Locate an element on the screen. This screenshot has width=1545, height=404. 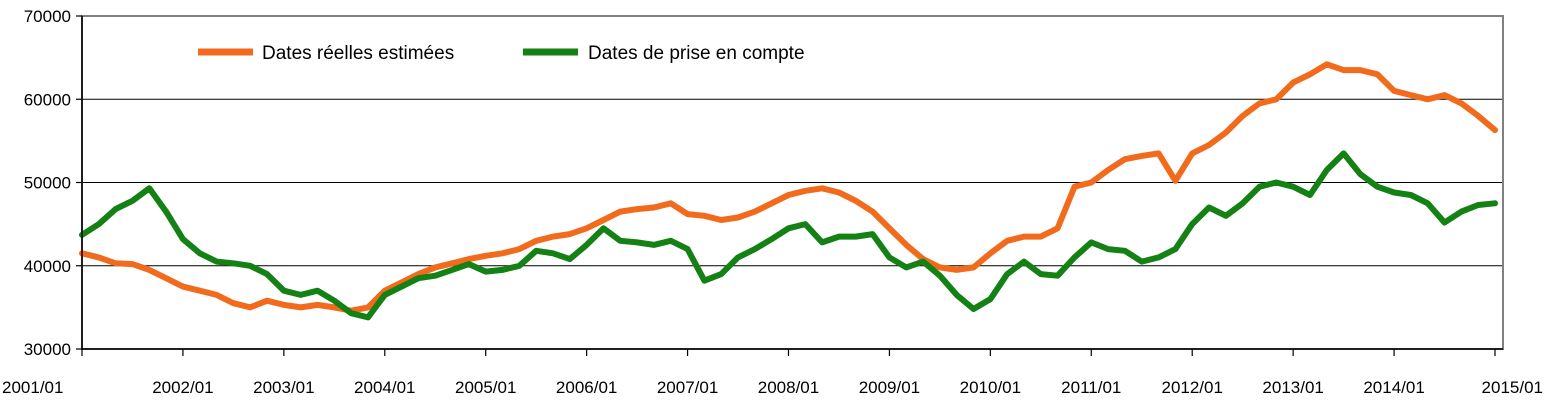
x-tick-label: 2007/01 is located at coordinates (687, 387).